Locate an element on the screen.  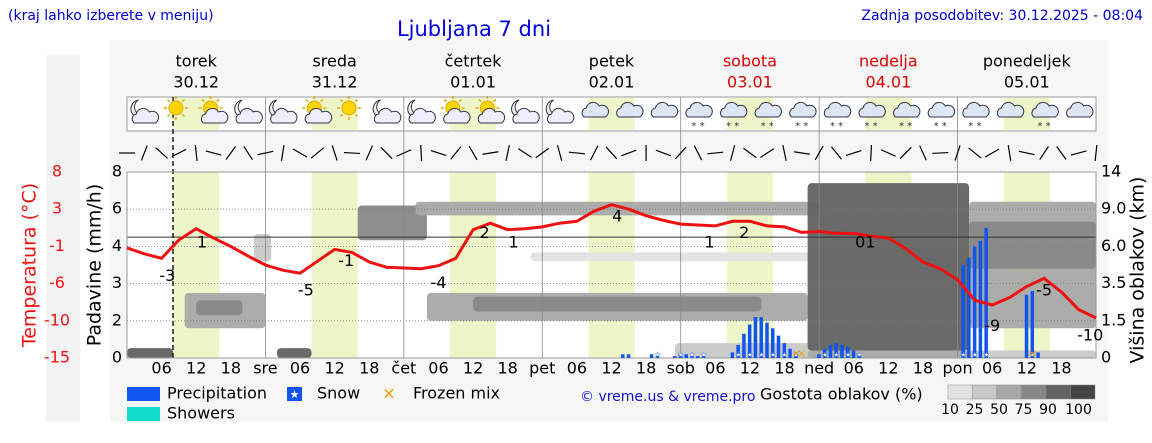
day-date: 03.01 is located at coordinates (750, 82).